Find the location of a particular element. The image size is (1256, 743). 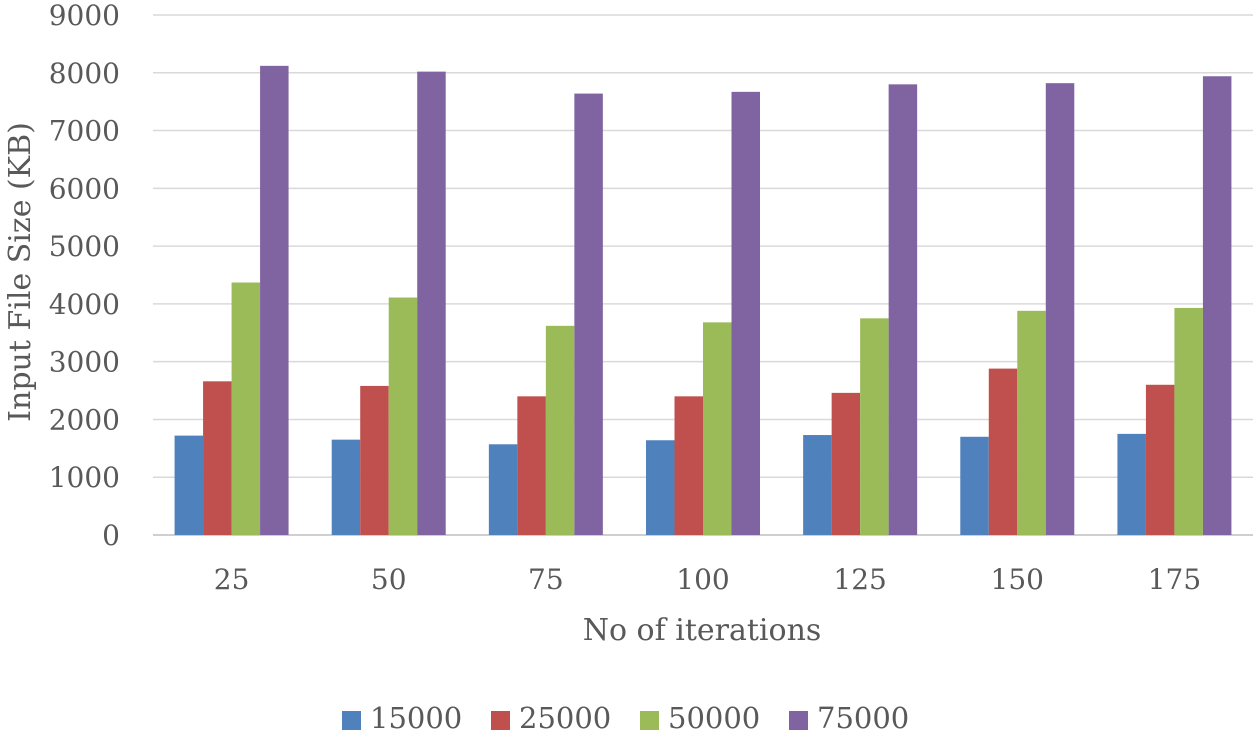

x-tick-label: 75 is located at coordinates (546, 579).